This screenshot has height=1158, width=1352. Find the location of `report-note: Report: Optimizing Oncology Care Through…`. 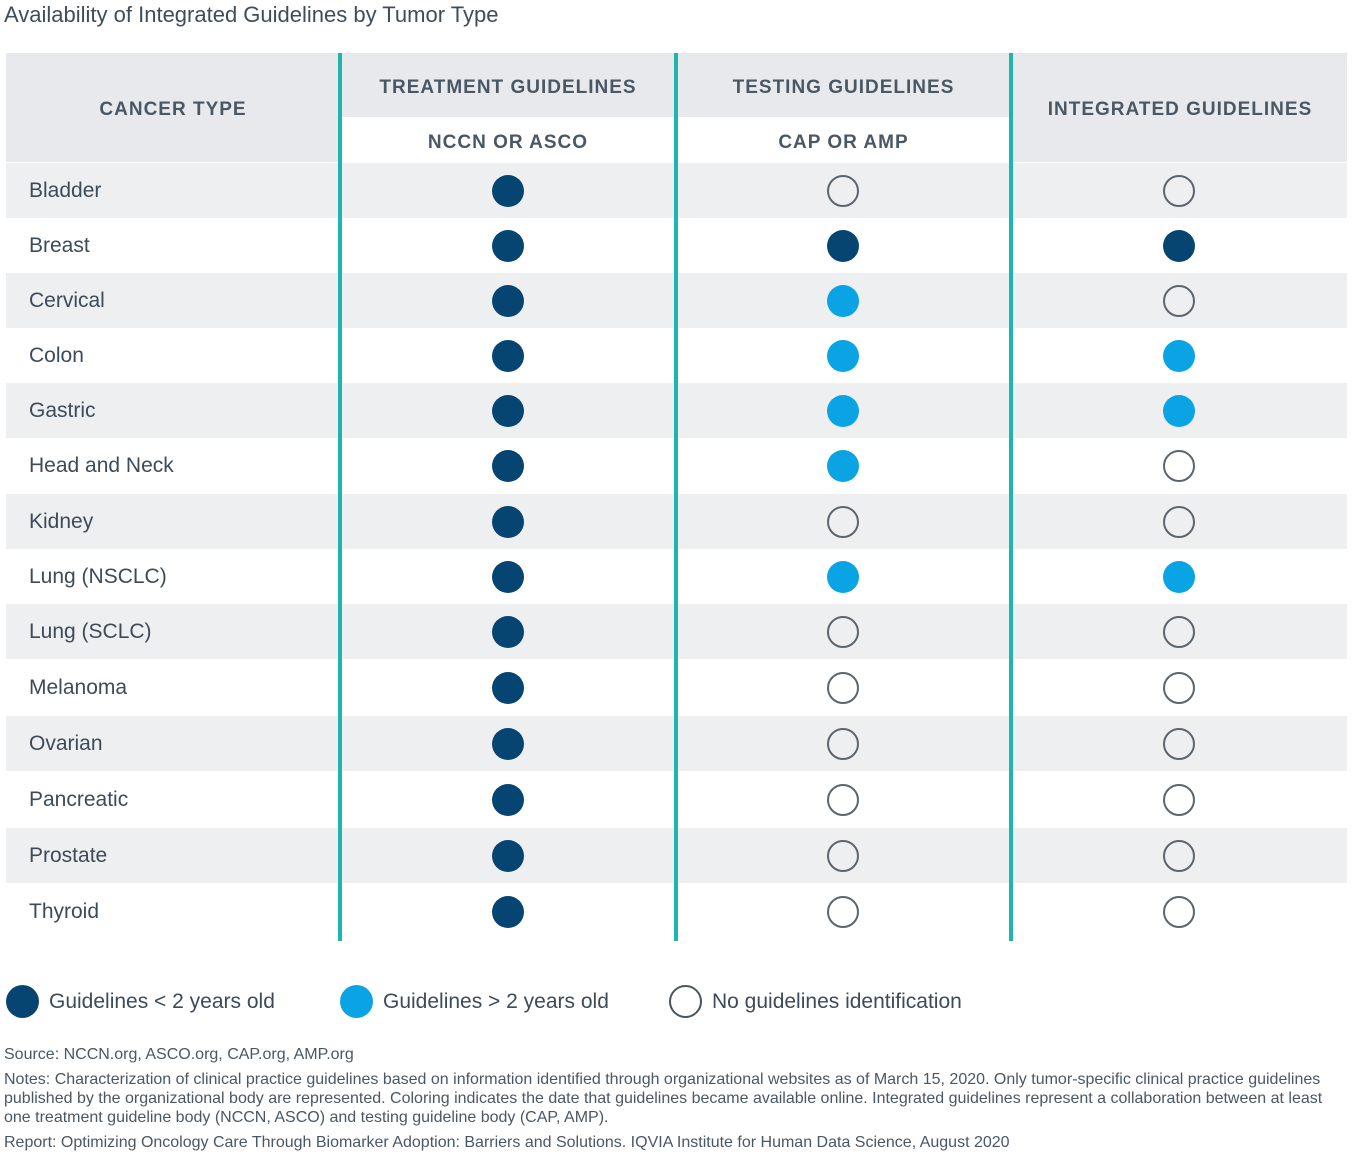

report-note: Report: Optimizing Oncology Care Through… is located at coordinates (507, 1142).